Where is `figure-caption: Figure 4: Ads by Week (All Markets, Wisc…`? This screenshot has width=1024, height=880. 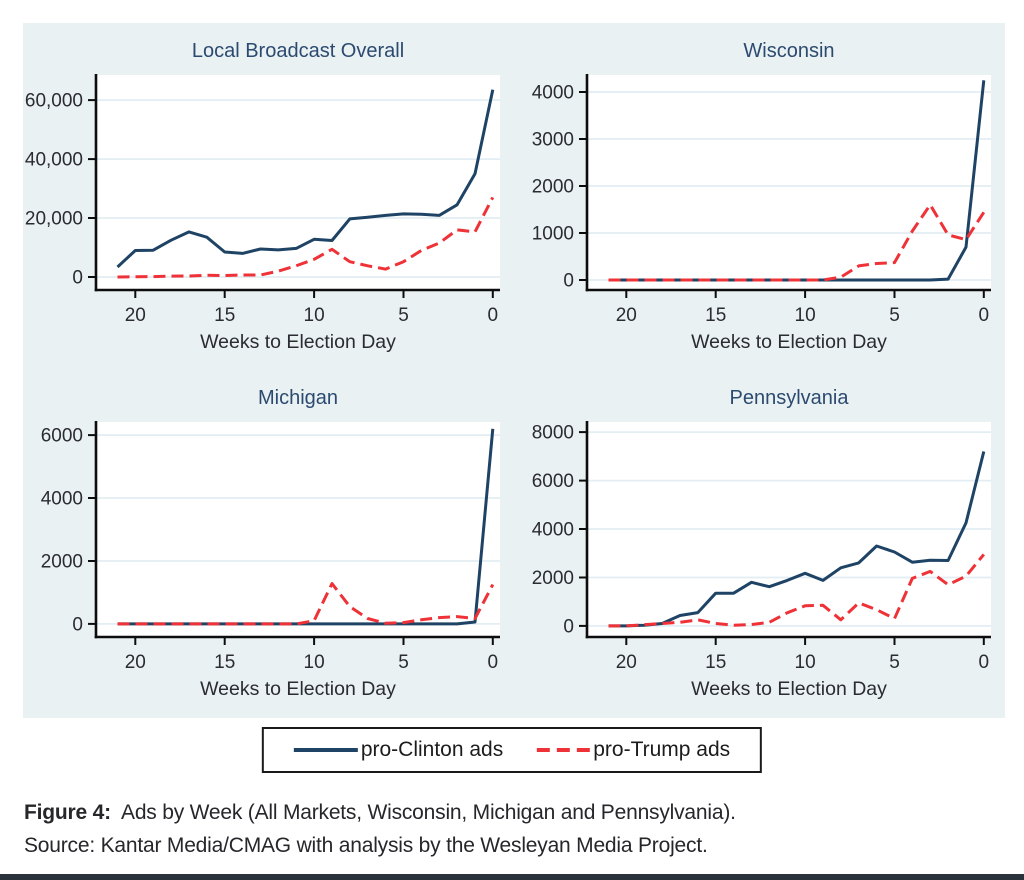
figure-caption: Figure 4: Ads by Week (All Markets, Wisc… is located at coordinates (380, 829).